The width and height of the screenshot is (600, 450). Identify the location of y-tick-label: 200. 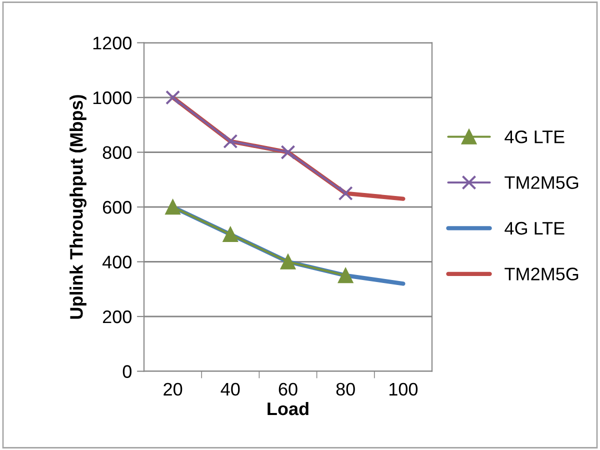
(117, 317).